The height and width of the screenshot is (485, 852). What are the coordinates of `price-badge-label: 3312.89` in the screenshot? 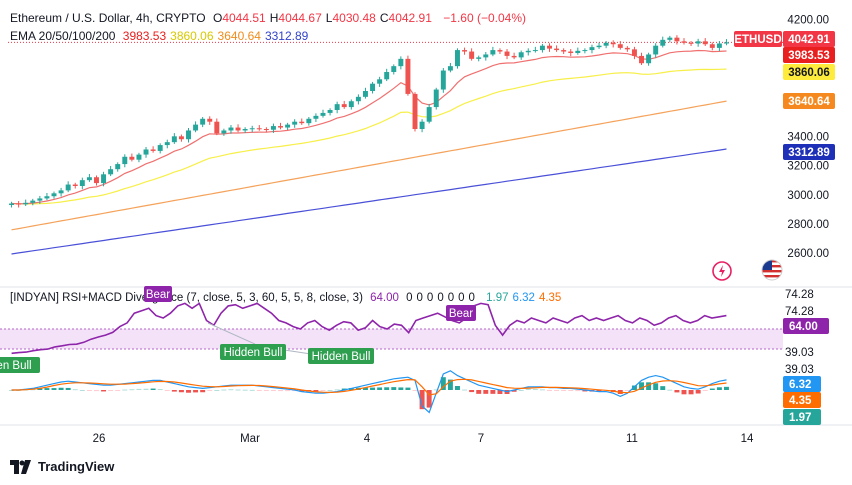 It's located at (809, 153).